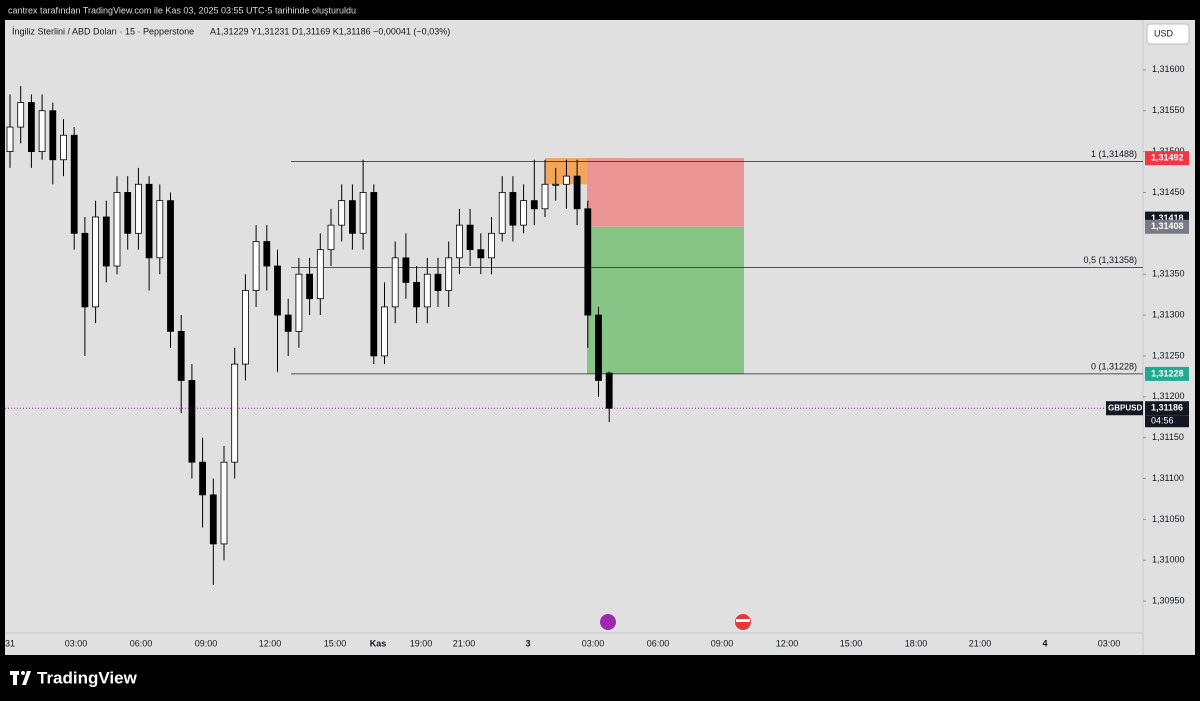  Describe the element at coordinates (1110, 260) in the screenshot. I see `fib-label: 0,5 (1,31358)` at that location.